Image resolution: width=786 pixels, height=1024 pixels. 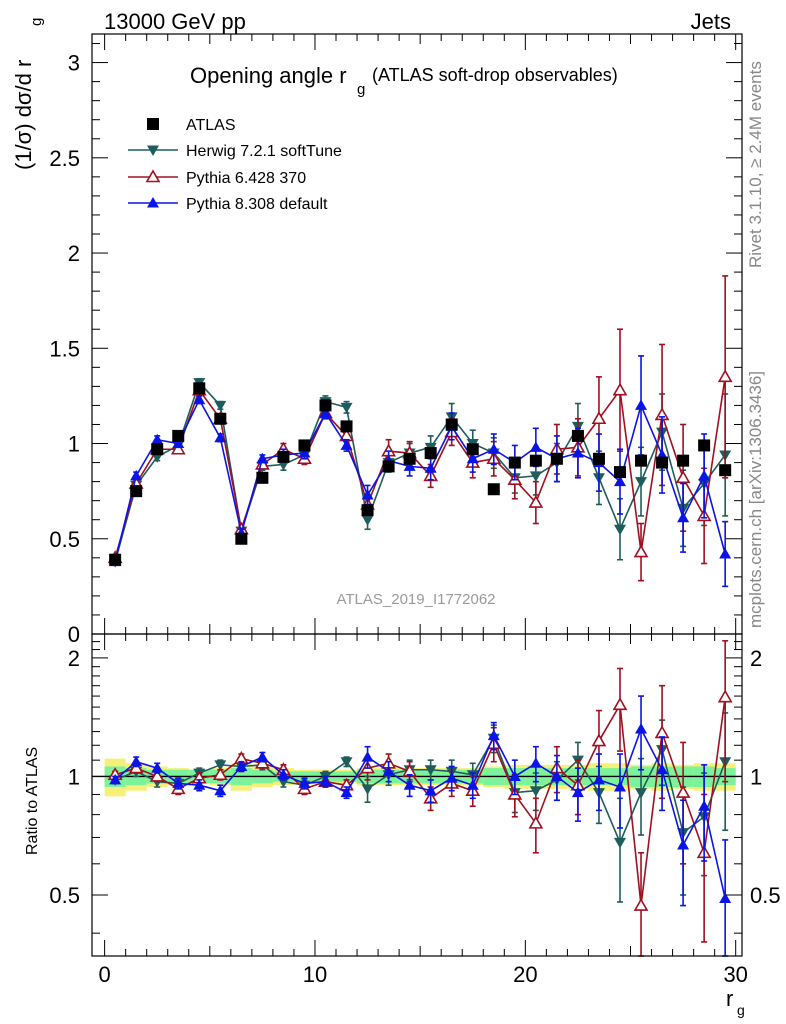 What do you see at coordinates (74, 634) in the screenshot?
I see `main-y-tick-label: 0` at bounding box center [74, 634].